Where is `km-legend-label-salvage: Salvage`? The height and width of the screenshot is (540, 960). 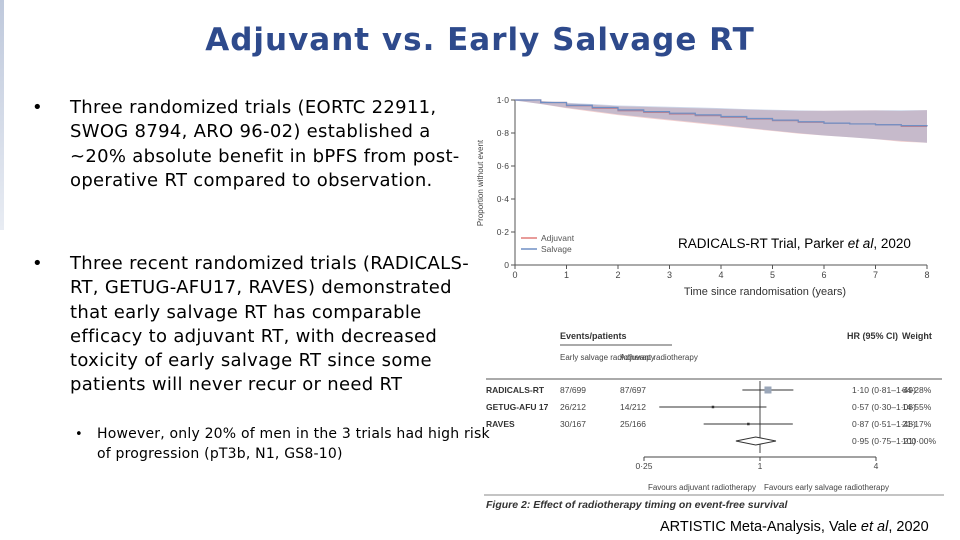
km-legend-label-salvage: Salvage is located at coordinates (556, 249).